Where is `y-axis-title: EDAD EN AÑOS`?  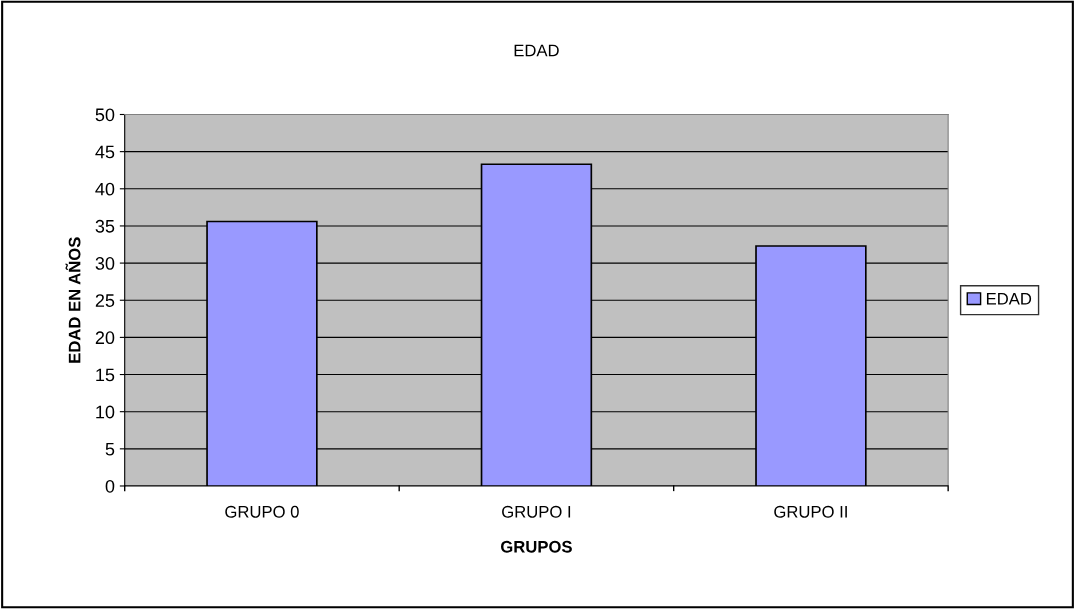
y-axis-title: EDAD EN AÑOS is located at coordinates (73, 300).